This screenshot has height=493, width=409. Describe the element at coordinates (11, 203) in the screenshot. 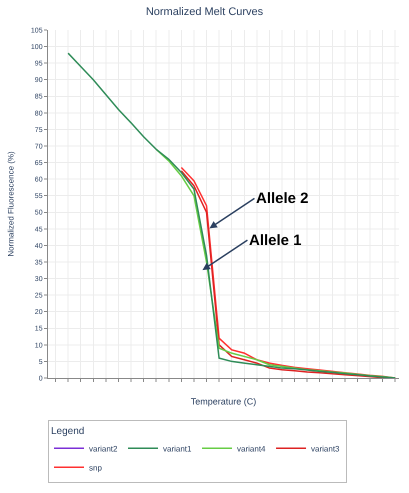

I see `y-axis-title: Normalized Fluorescence (%)` at that location.